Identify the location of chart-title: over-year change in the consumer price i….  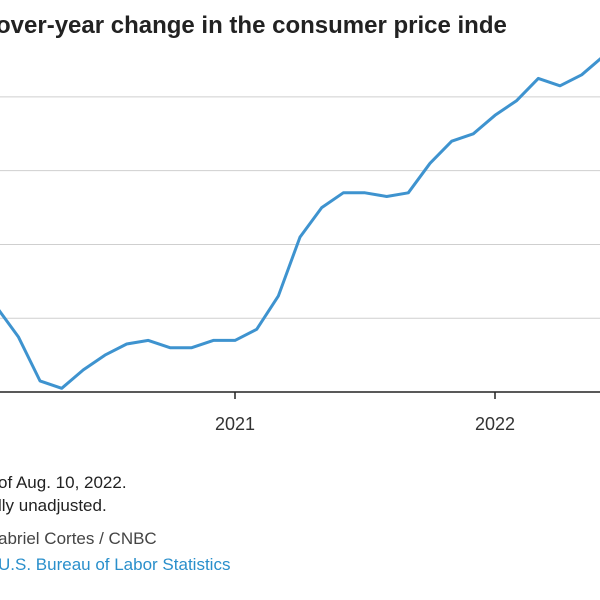
(253, 25).